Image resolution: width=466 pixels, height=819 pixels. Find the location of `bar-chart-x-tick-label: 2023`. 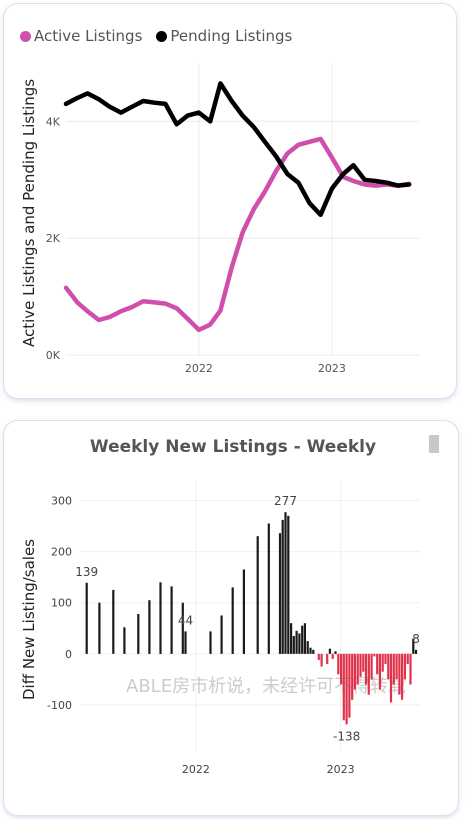

bar-chart-x-tick-label: 2023 is located at coordinates (341, 769).